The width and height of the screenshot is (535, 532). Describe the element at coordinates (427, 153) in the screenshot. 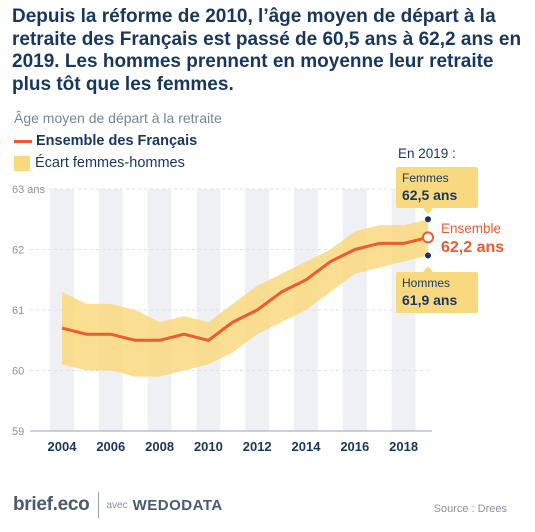

I see `annotation-header: En 2019 :` at that location.